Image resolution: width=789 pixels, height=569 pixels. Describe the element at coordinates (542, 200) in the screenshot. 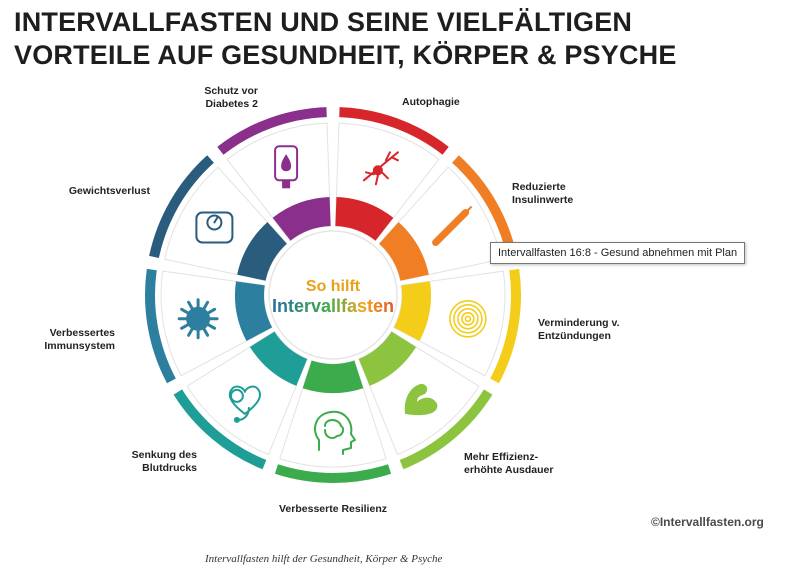

I see `segment-label-line: Insulinwerte` at that location.